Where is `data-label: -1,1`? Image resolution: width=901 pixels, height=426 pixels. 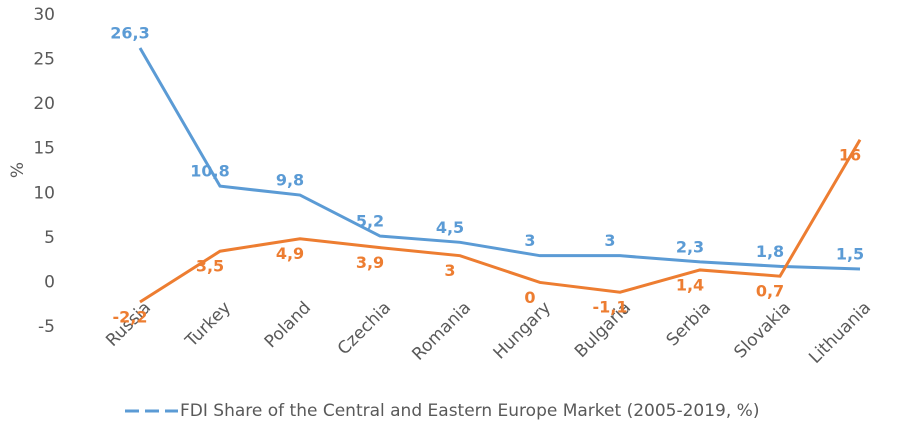
data-label: -1,1 is located at coordinates (610, 307).